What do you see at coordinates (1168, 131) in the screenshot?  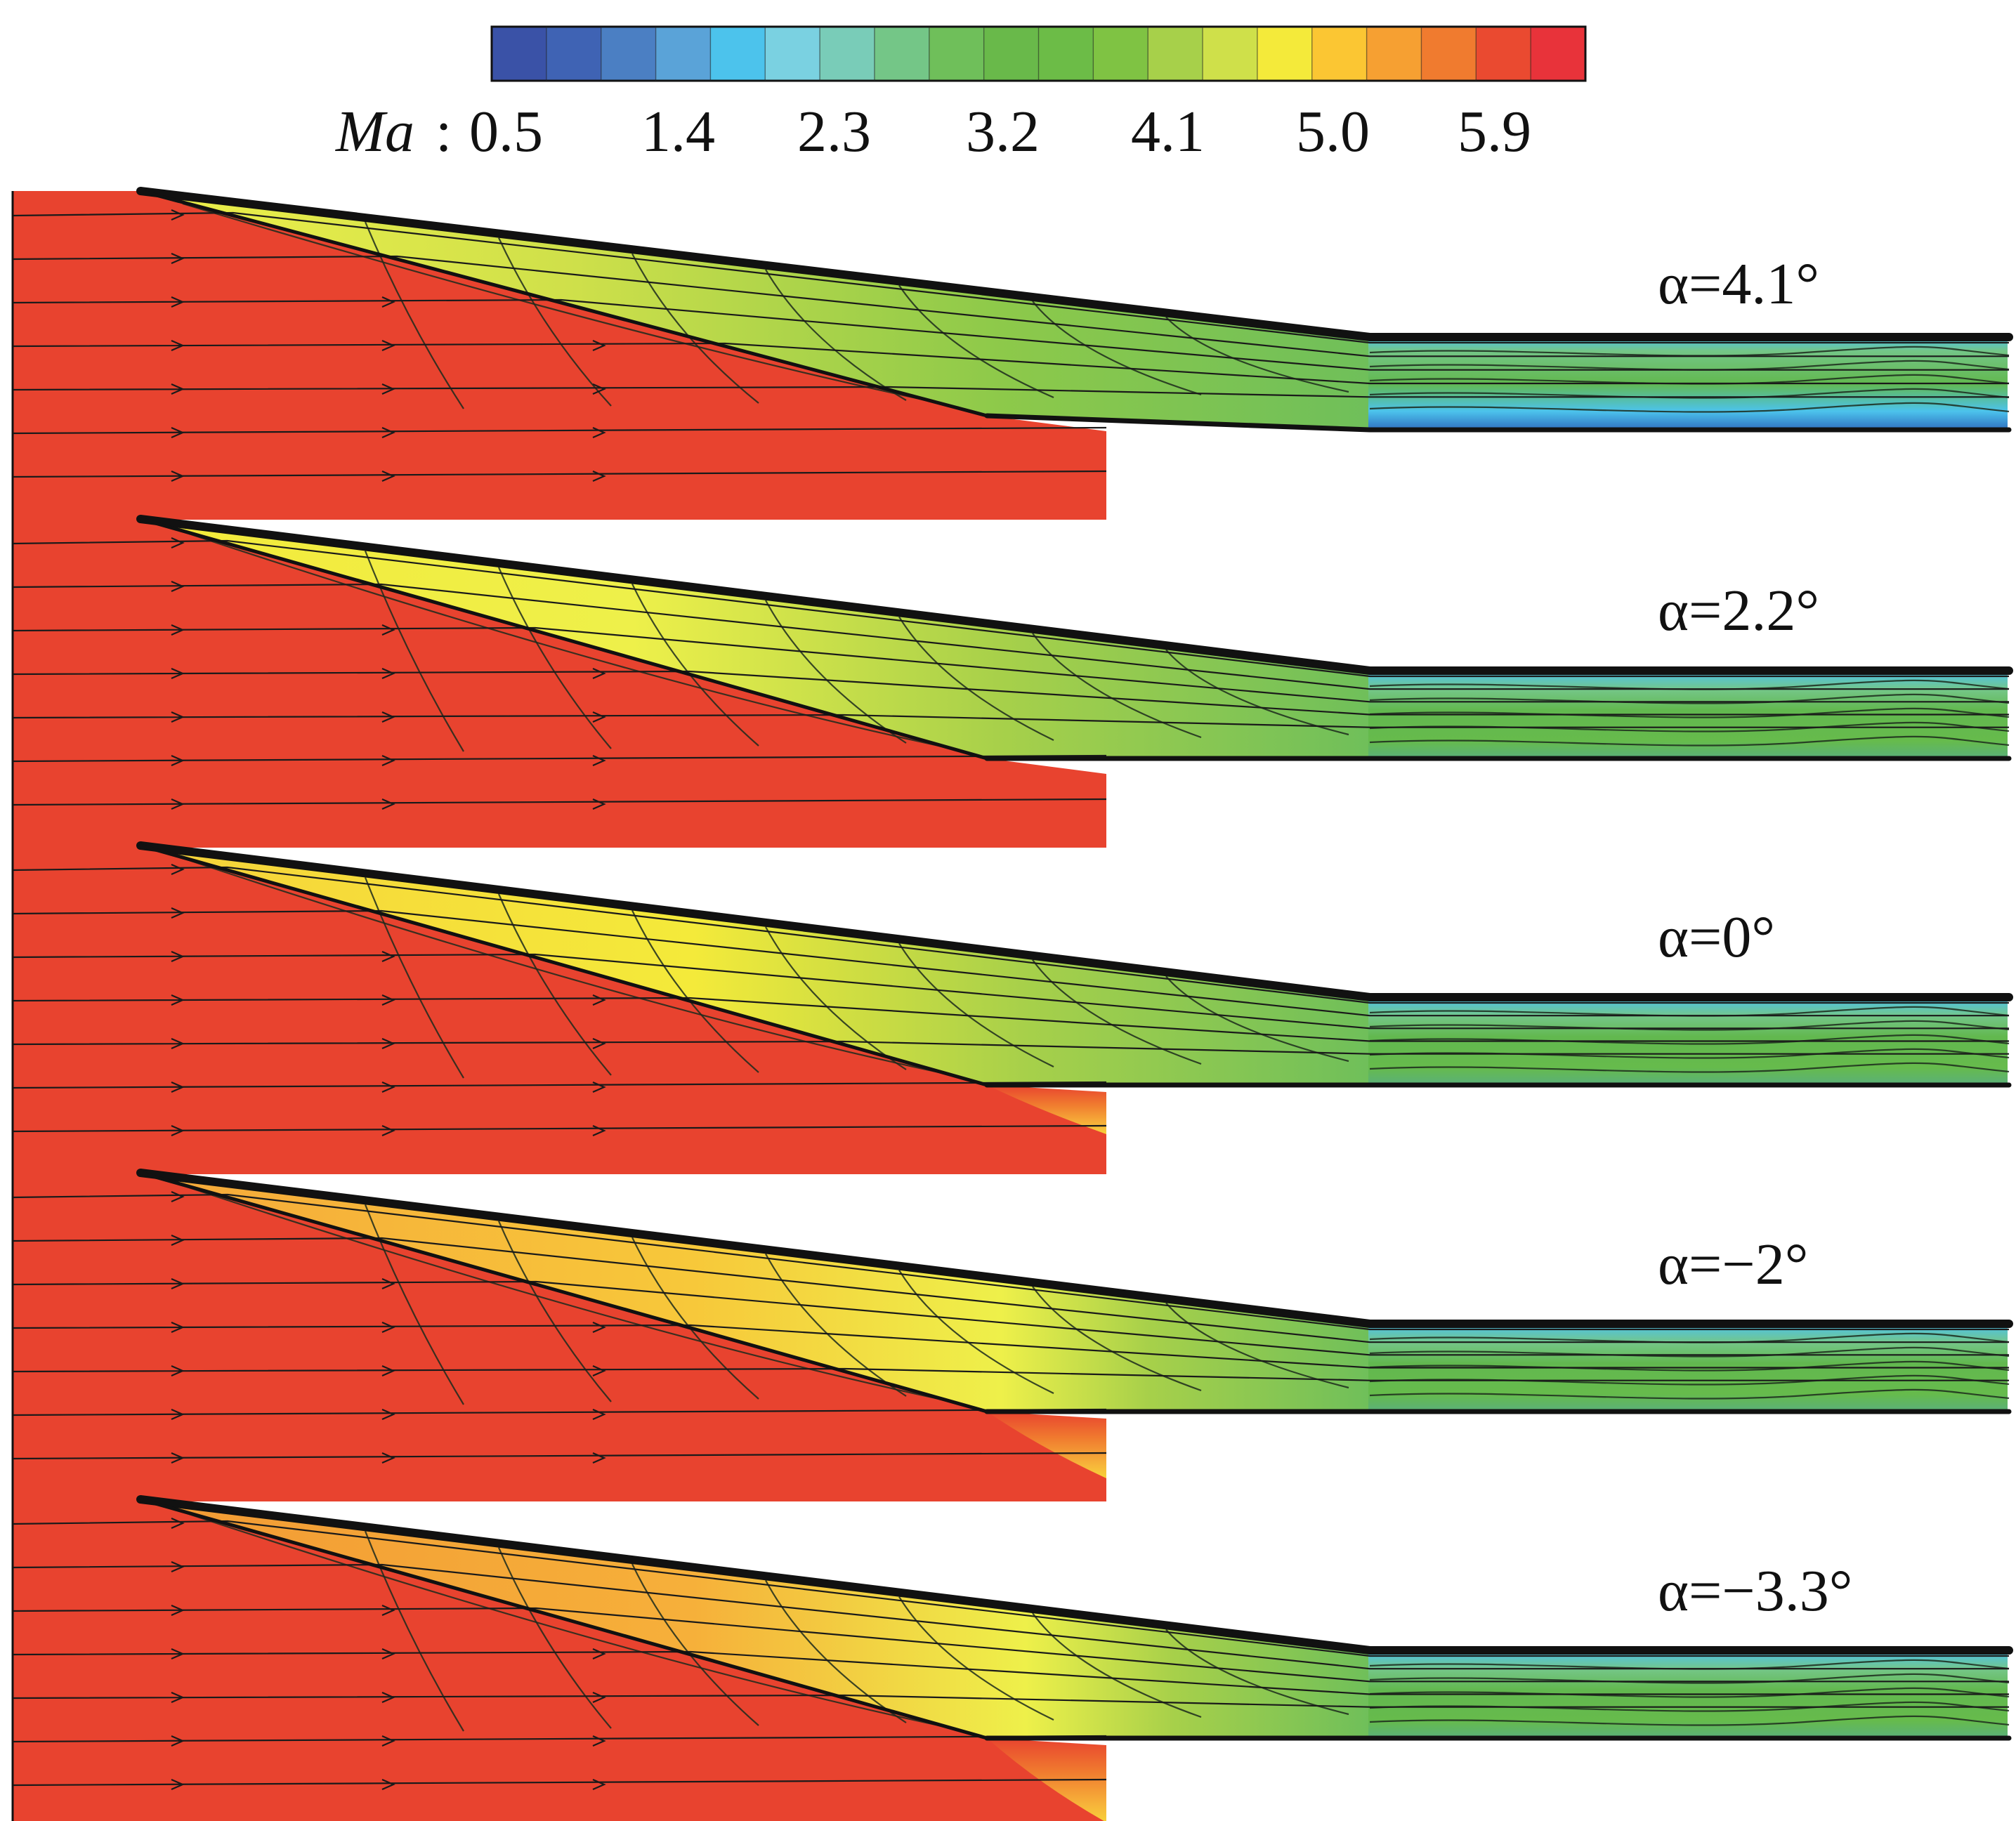 I see `colorbar-tick-label: 4.1` at bounding box center [1168, 131].